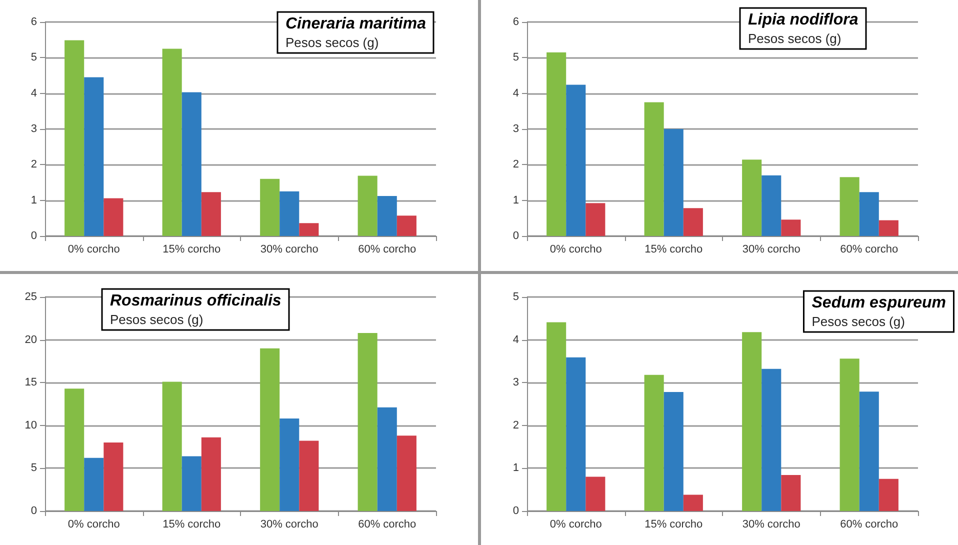 This screenshot has height=545, width=958. What do you see at coordinates (30, 340) in the screenshot?
I see `y-tick-label: 20` at bounding box center [30, 340].